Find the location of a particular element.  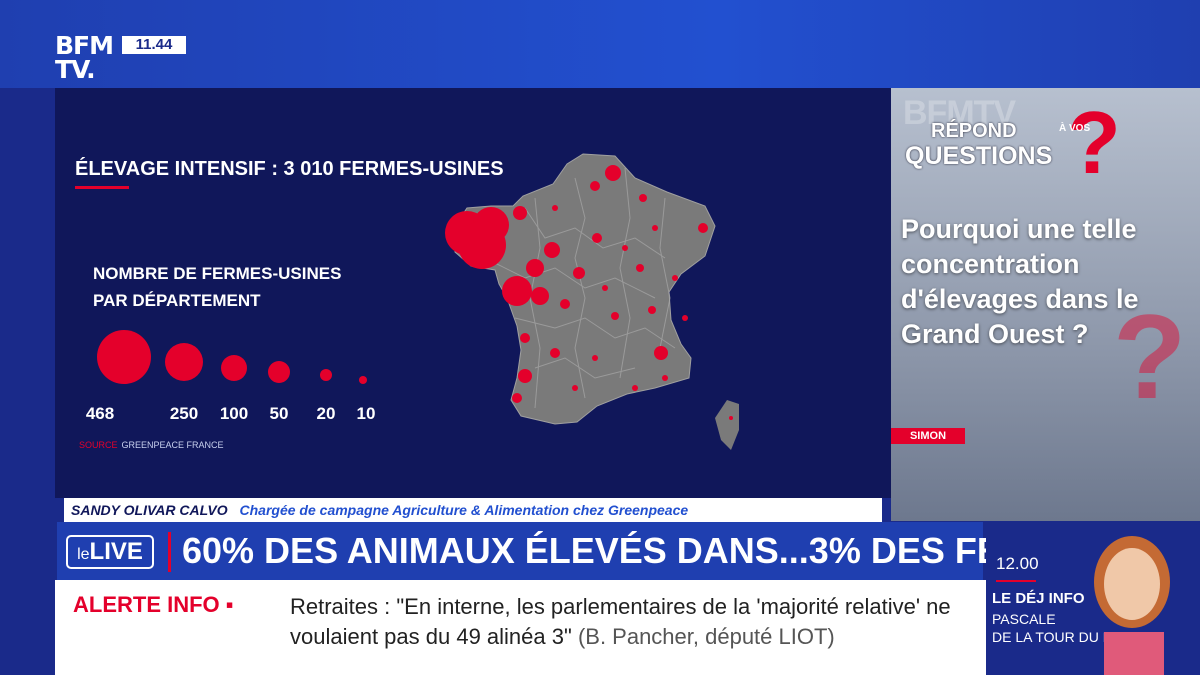

bubble-sarthe is located at coordinates (552, 250).